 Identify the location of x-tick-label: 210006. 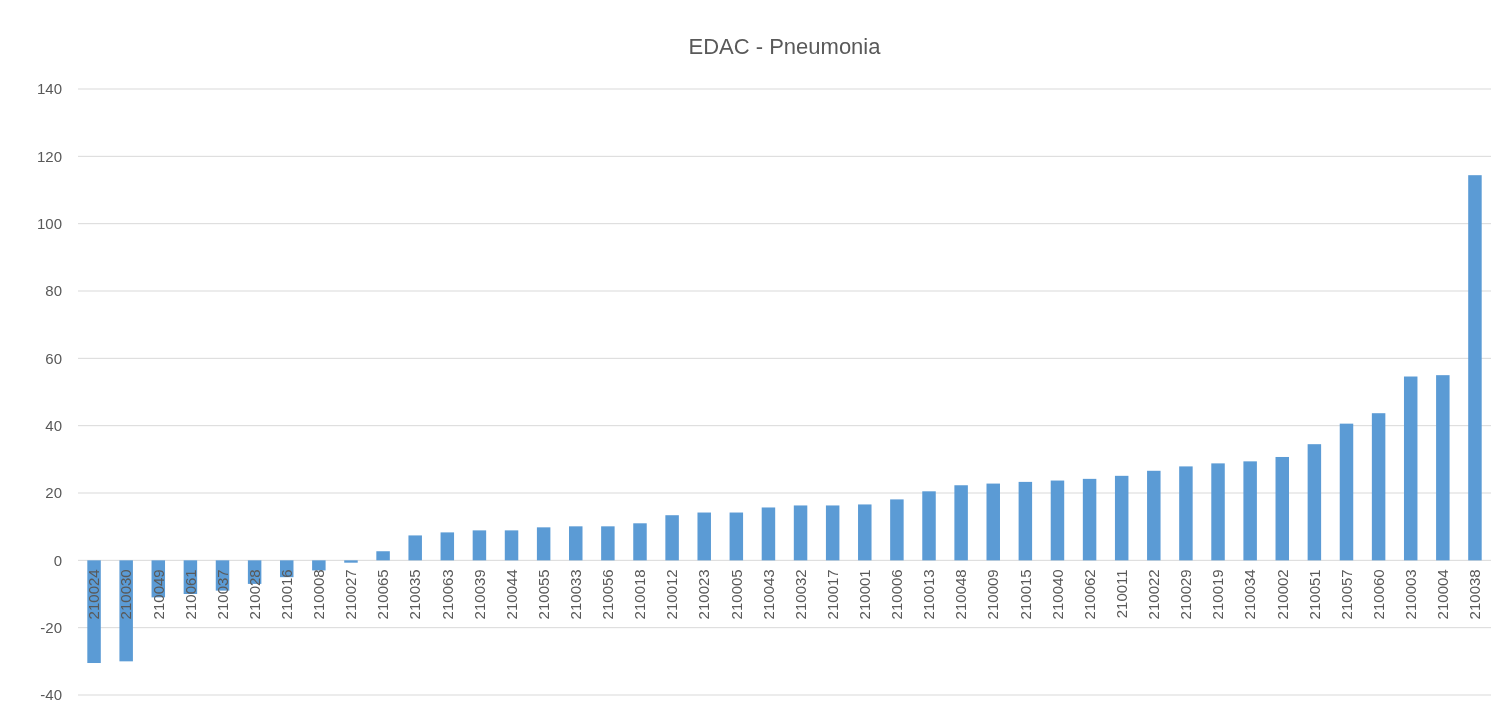
(897, 594).